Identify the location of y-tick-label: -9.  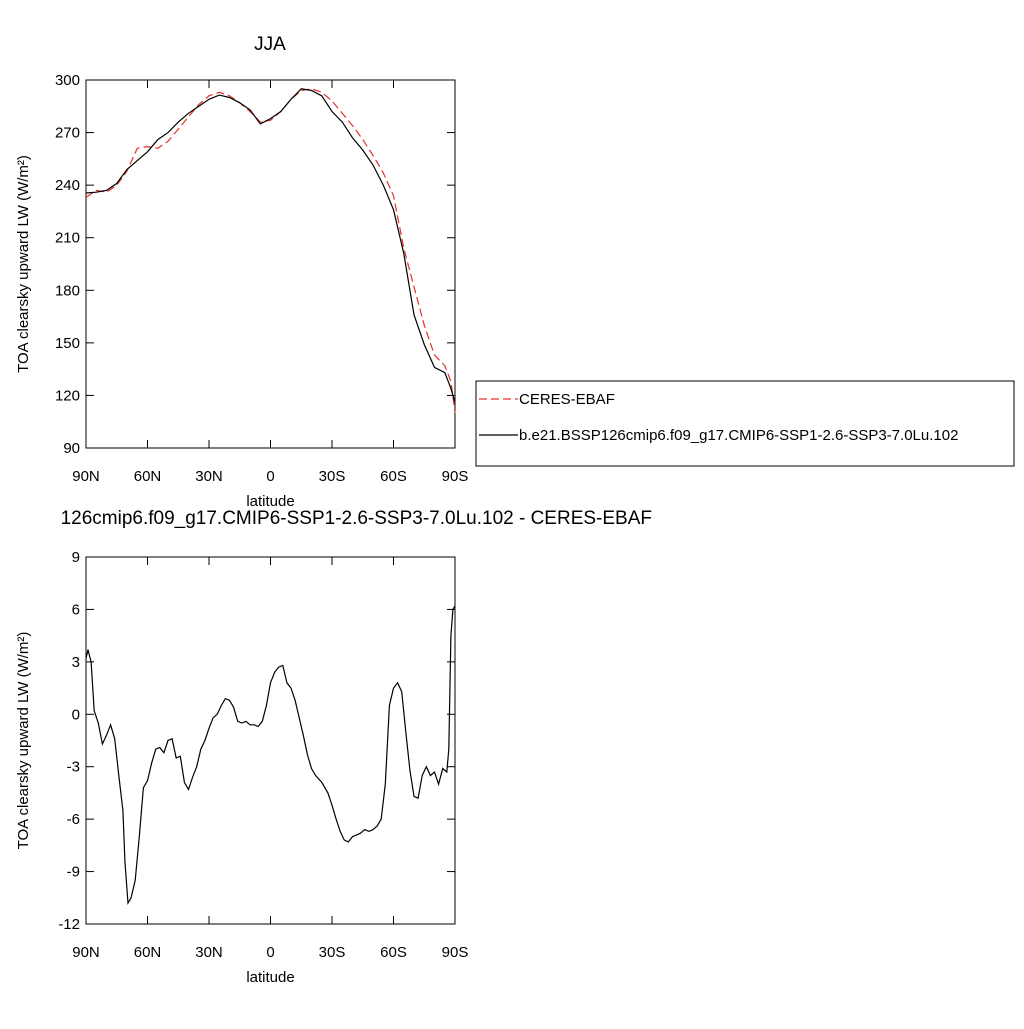
(73, 872).